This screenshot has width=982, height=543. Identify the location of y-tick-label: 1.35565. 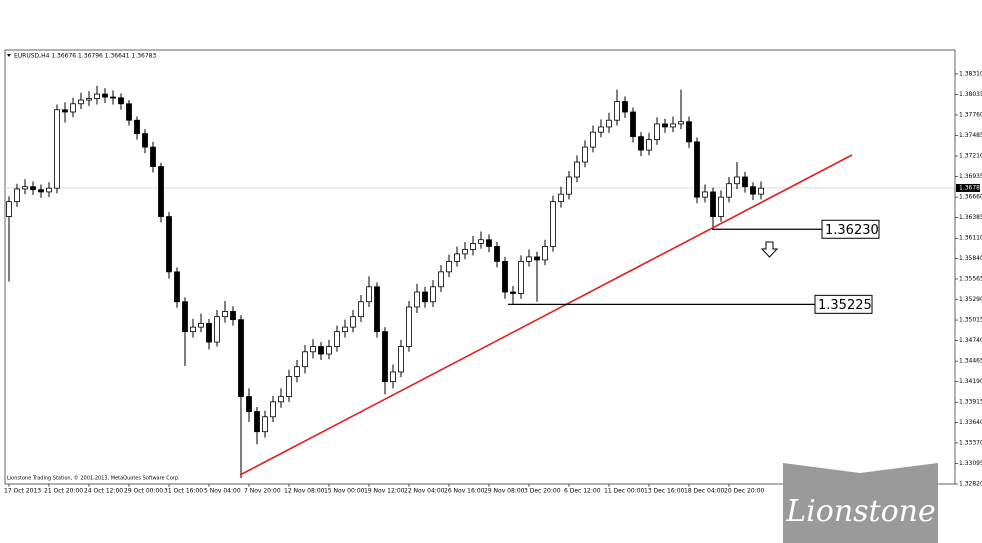
(970, 278).